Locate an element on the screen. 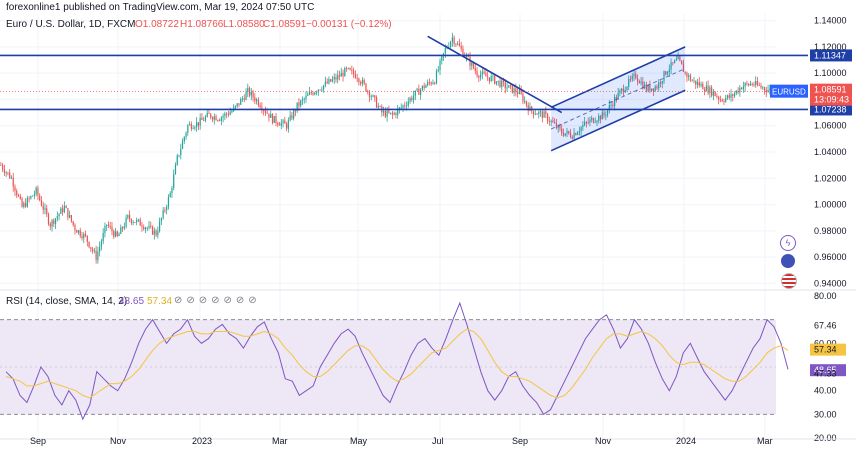  rsi-title: RSI (14, close, SMA, 14, 2) is located at coordinates (67, 301).